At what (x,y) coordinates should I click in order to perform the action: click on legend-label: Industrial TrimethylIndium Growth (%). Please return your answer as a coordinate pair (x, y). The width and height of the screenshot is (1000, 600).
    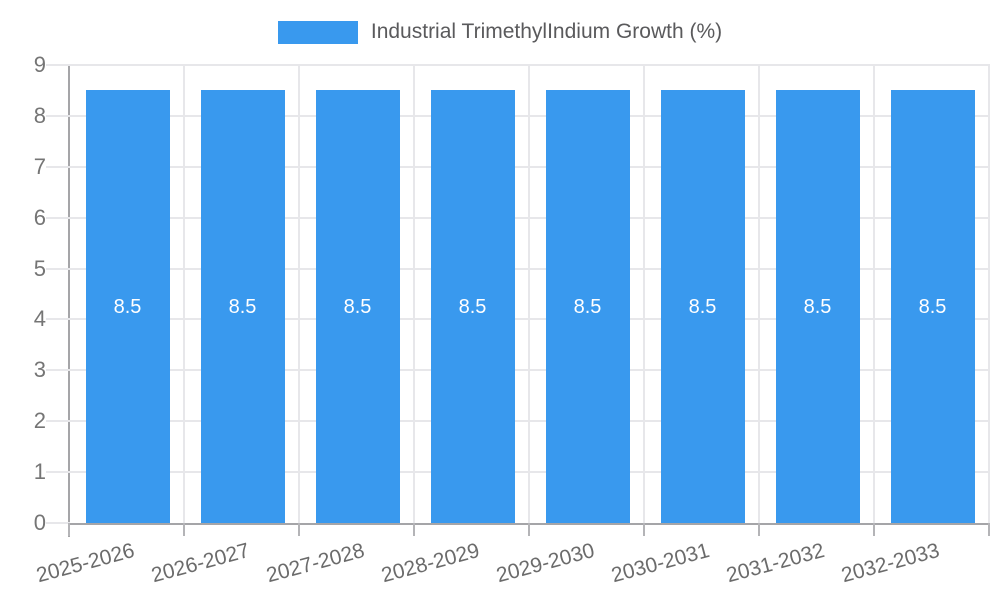
    Looking at the image, I should click on (546, 31).